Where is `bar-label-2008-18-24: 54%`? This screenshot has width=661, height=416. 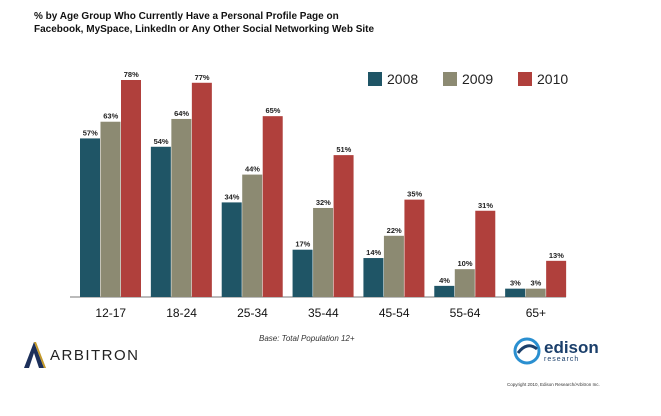 bar-label-2008-18-24: 54% is located at coordinates (161, 141).